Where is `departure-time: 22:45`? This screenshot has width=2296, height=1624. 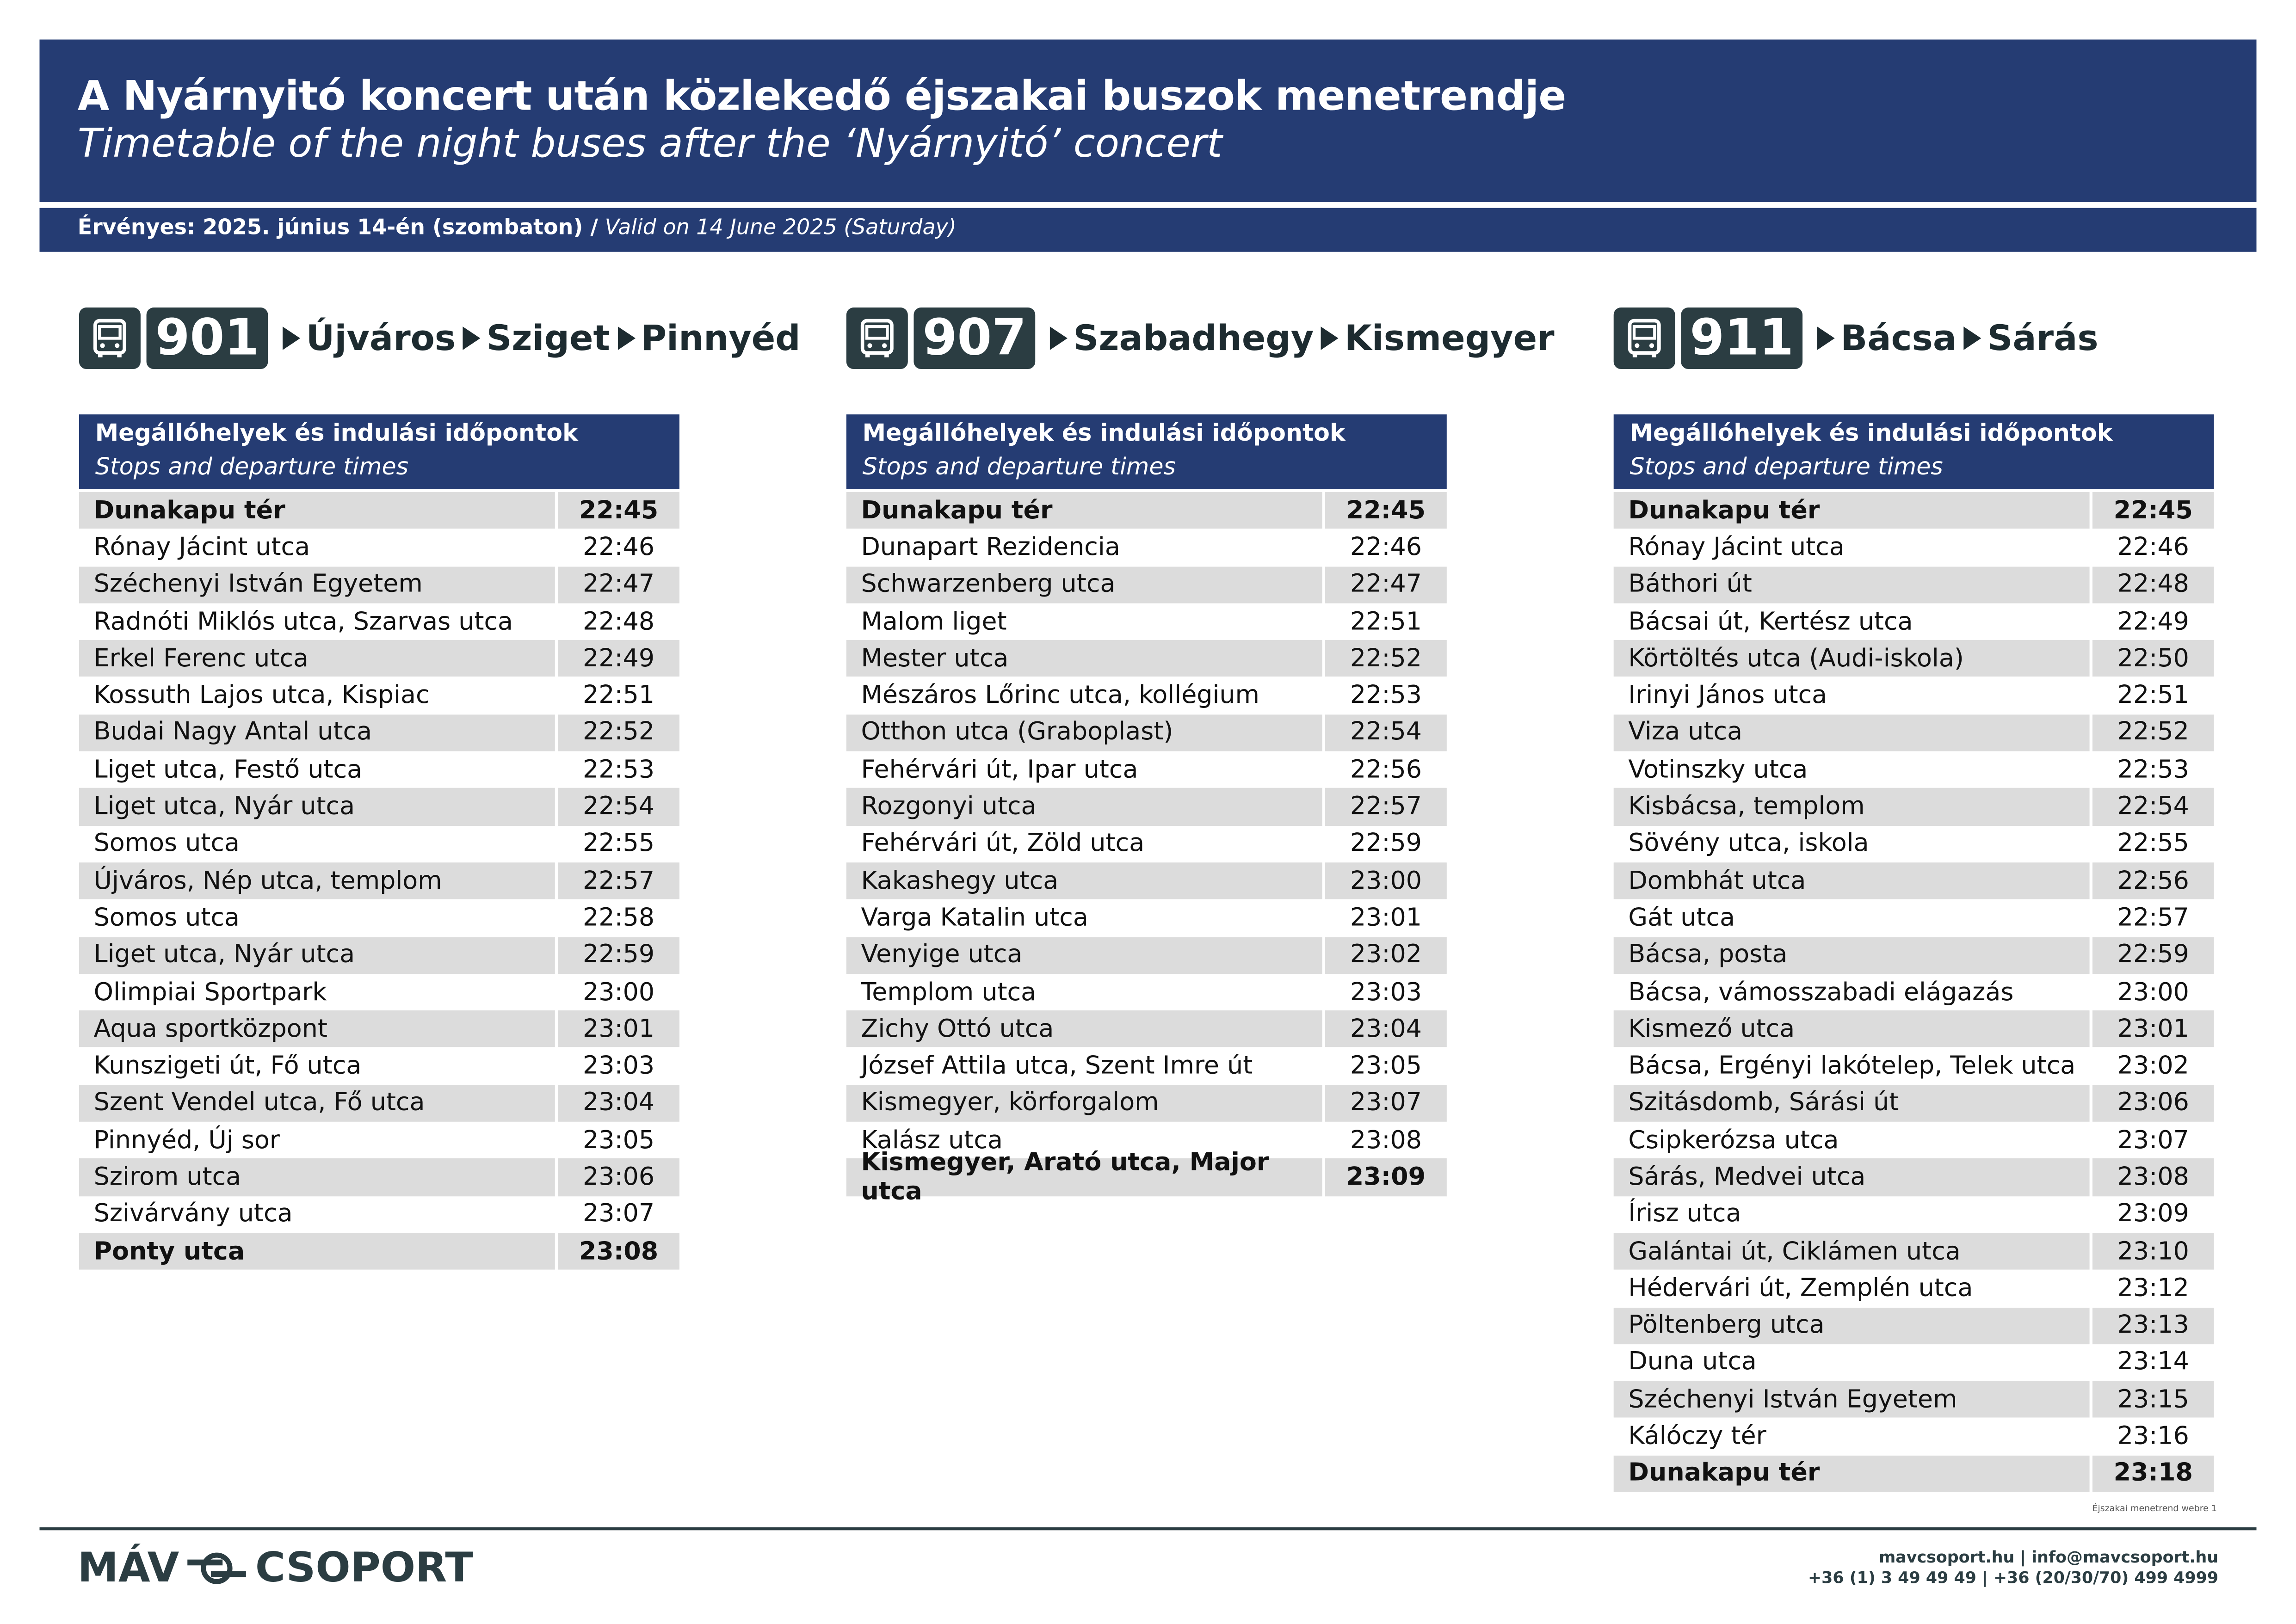 departure-time: 22:45 is located at coordinates (618, 510).